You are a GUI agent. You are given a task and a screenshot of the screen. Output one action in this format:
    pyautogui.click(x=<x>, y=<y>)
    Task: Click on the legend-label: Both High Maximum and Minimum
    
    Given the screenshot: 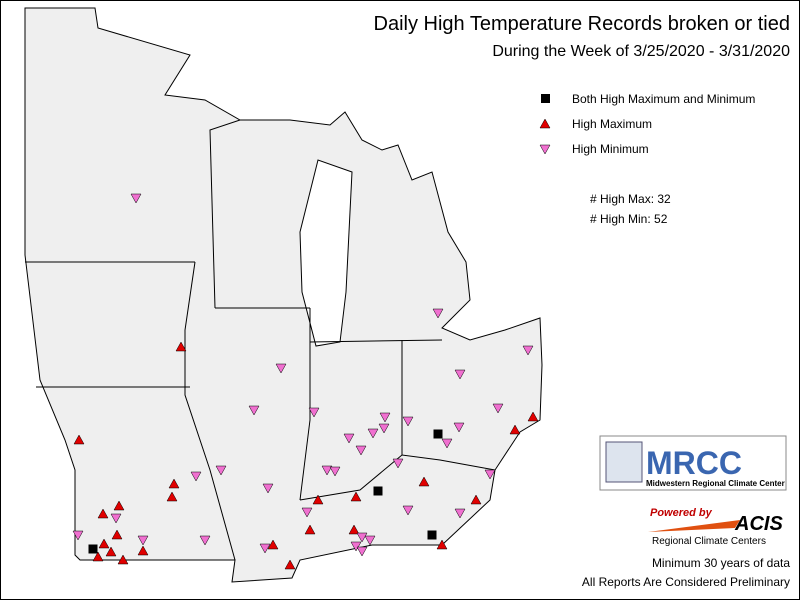 What is the action you would take?
    pyautogui.click(x=663, y=99)
    